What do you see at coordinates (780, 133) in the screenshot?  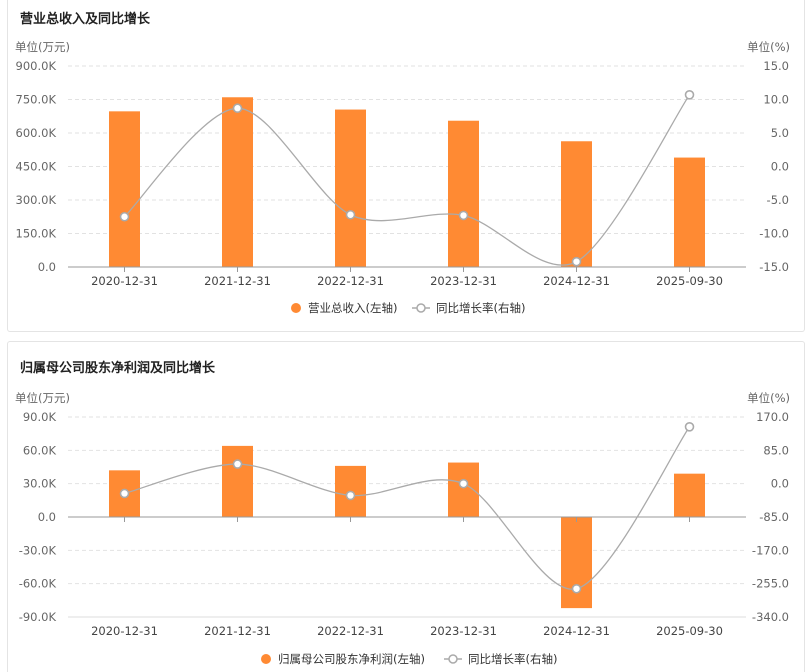 I see `right-tick-label: 5.0` at bounding box center [780, 133].